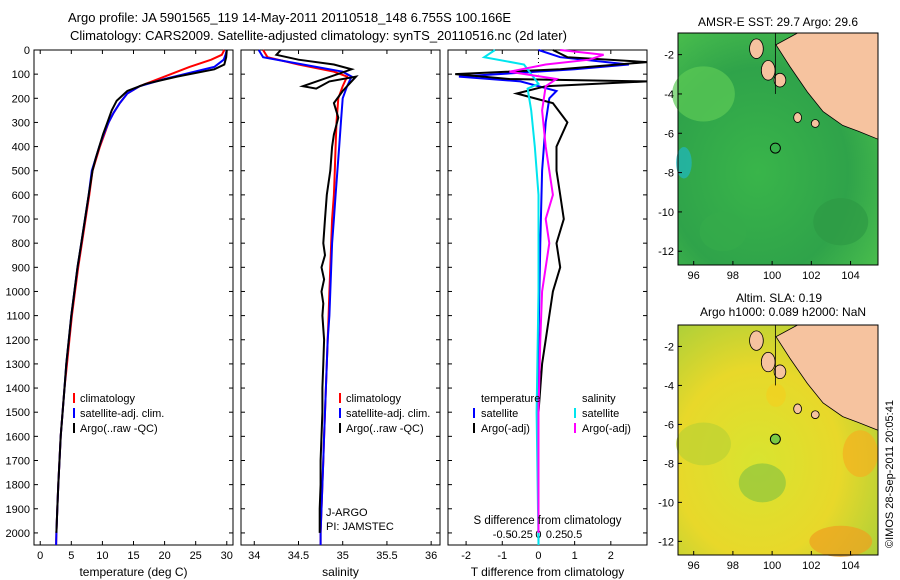 This screenshot has height=580, width=900. Describe the element at coordinates (386, 556) in the screenshot. I see `salinity-x-tick-label: 35.5` at that location.